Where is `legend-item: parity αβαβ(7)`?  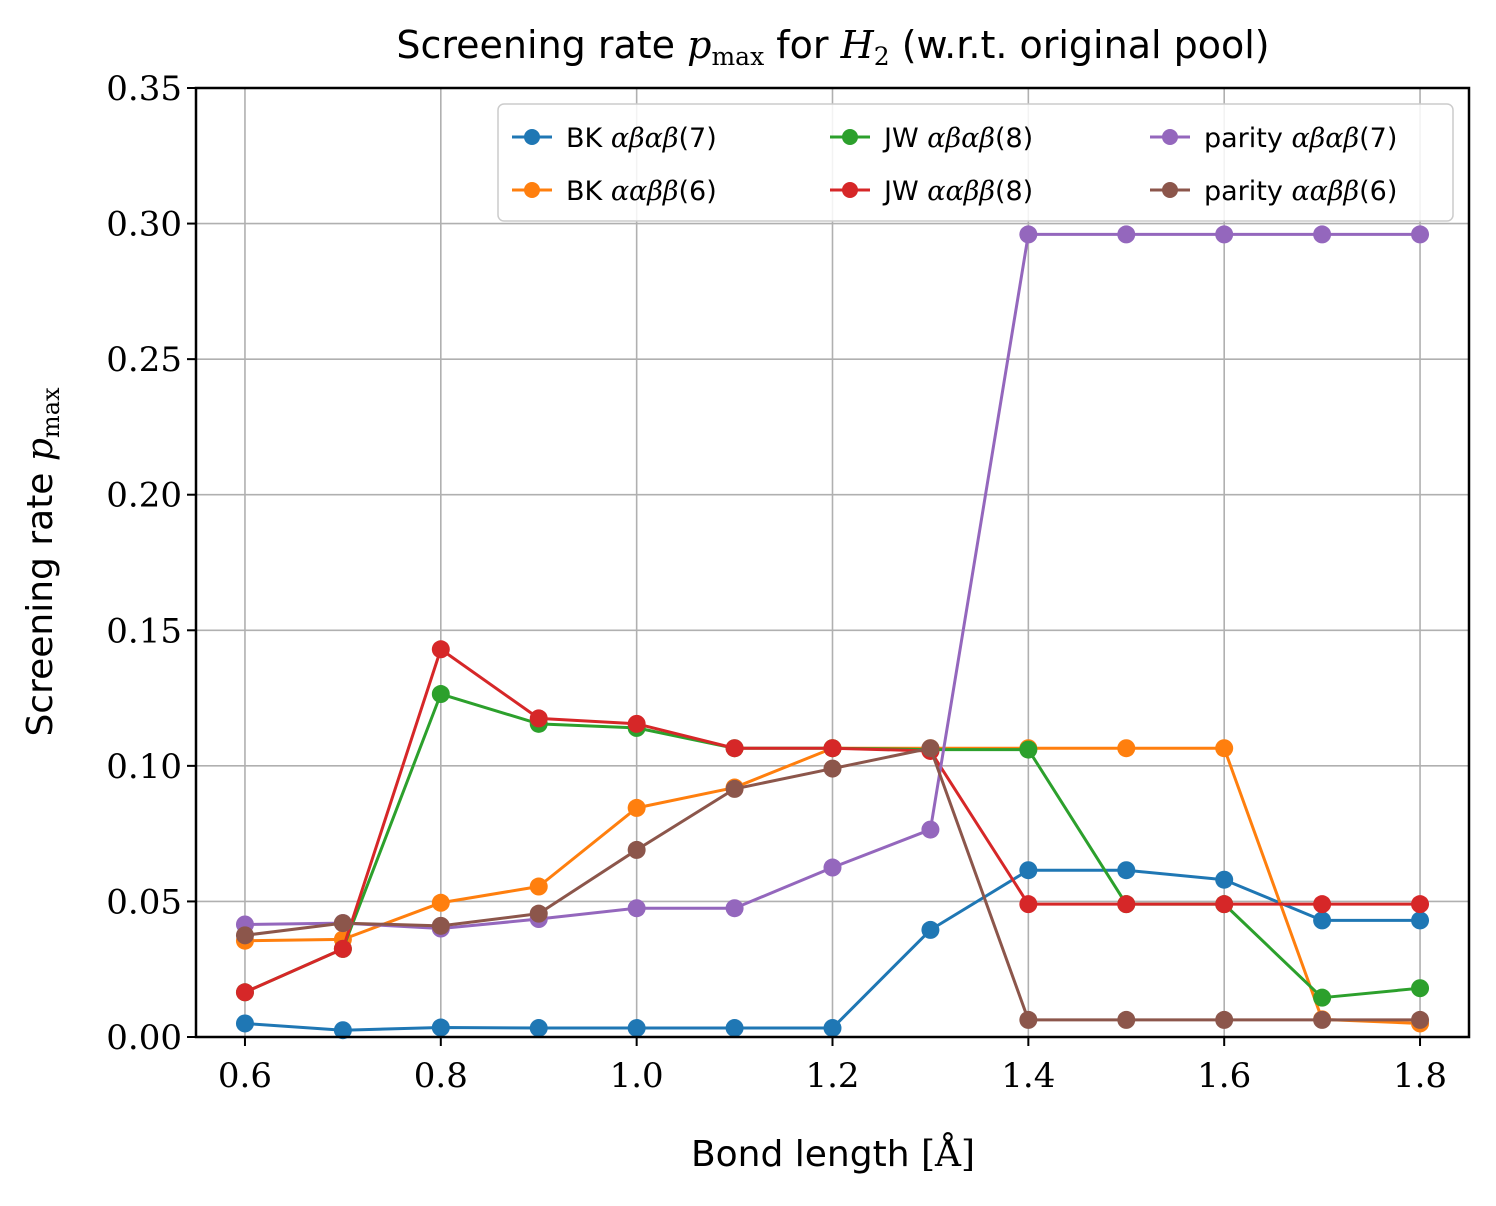 legend-item: parity αβαβ(7) is located at coordinates (1273, 138).